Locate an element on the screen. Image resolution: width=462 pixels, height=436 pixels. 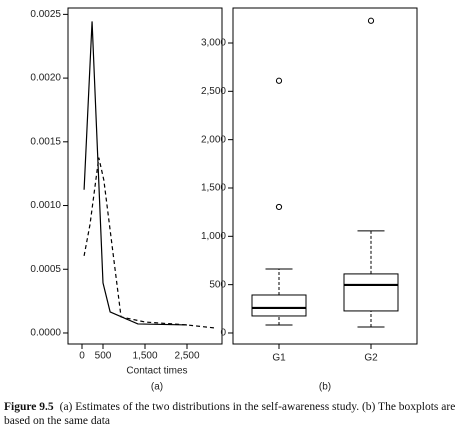
caption-label: Figure 9.5 is located at coordinates (29, 407).